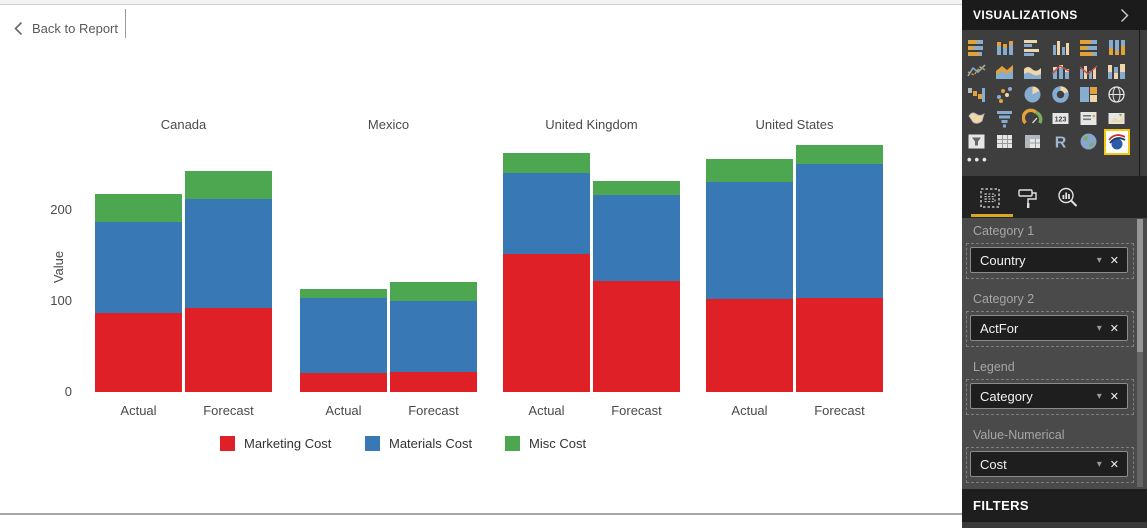  Describe the element at coordinates (1025, 15) in the screenshot. I see `visualizations-title: VISUALIZATIONS` at that location.